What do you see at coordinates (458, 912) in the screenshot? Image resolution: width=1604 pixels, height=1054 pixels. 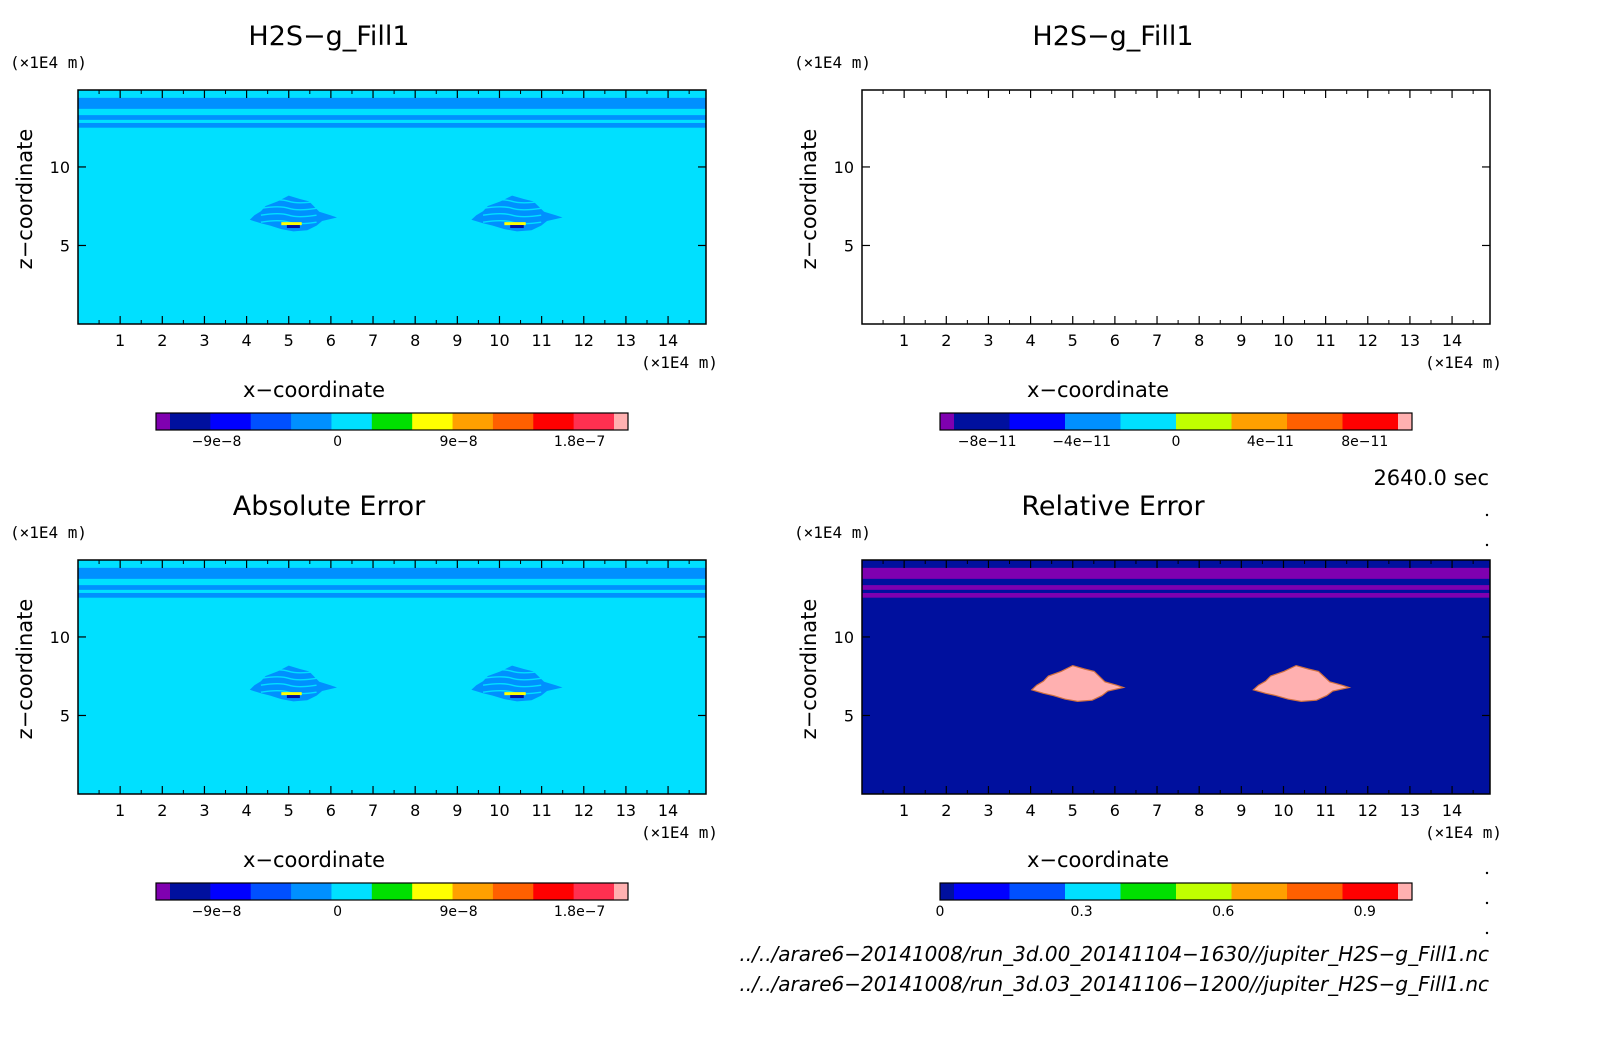 I see `colorbar-label: 9e−8` at bounding box center [458, 912].